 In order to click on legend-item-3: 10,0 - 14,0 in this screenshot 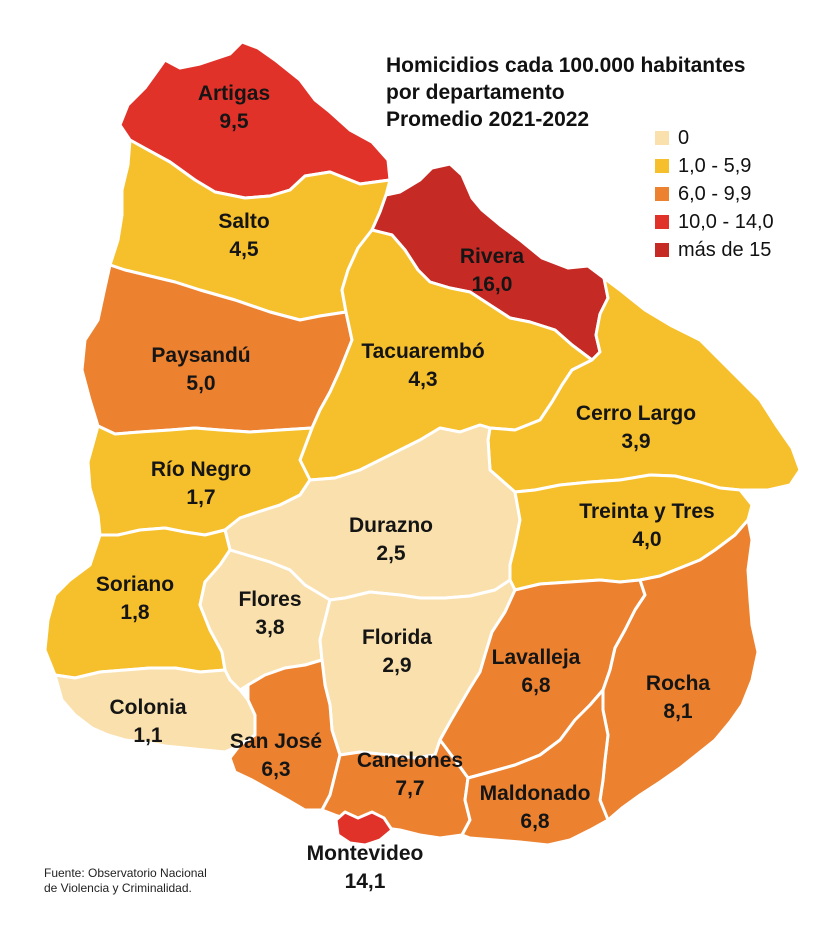, I will do `click(714, 222)`.